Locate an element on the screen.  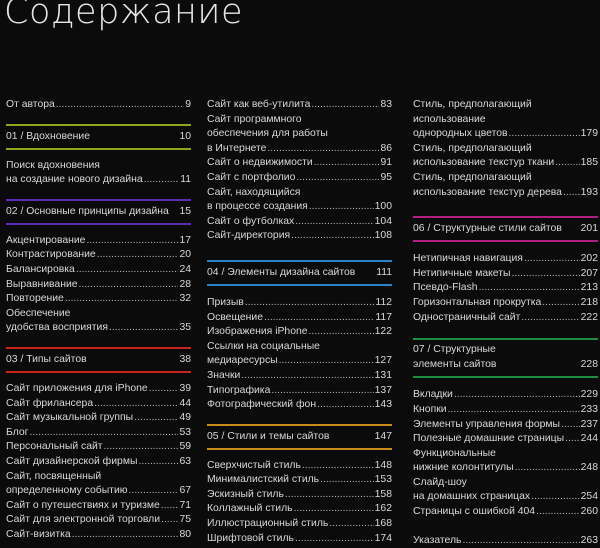
toc-entry: Освещение 117 is located at coordinates (299, 318).